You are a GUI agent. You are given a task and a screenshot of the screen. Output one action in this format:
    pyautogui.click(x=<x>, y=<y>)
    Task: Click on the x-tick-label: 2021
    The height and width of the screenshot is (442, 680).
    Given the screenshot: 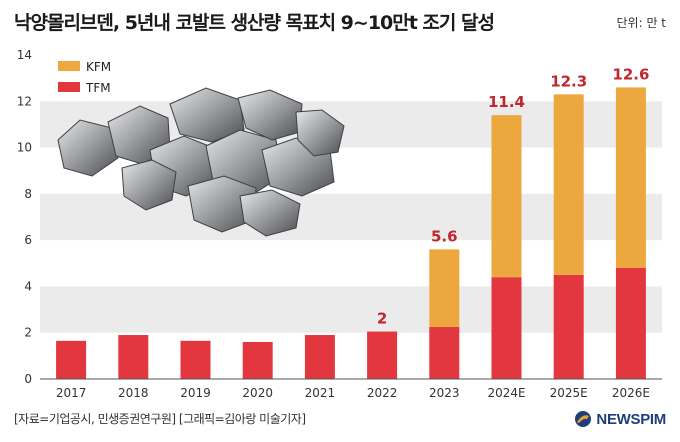 What is the action you would take?
    pyautogui.click(x=320, y=393)
    